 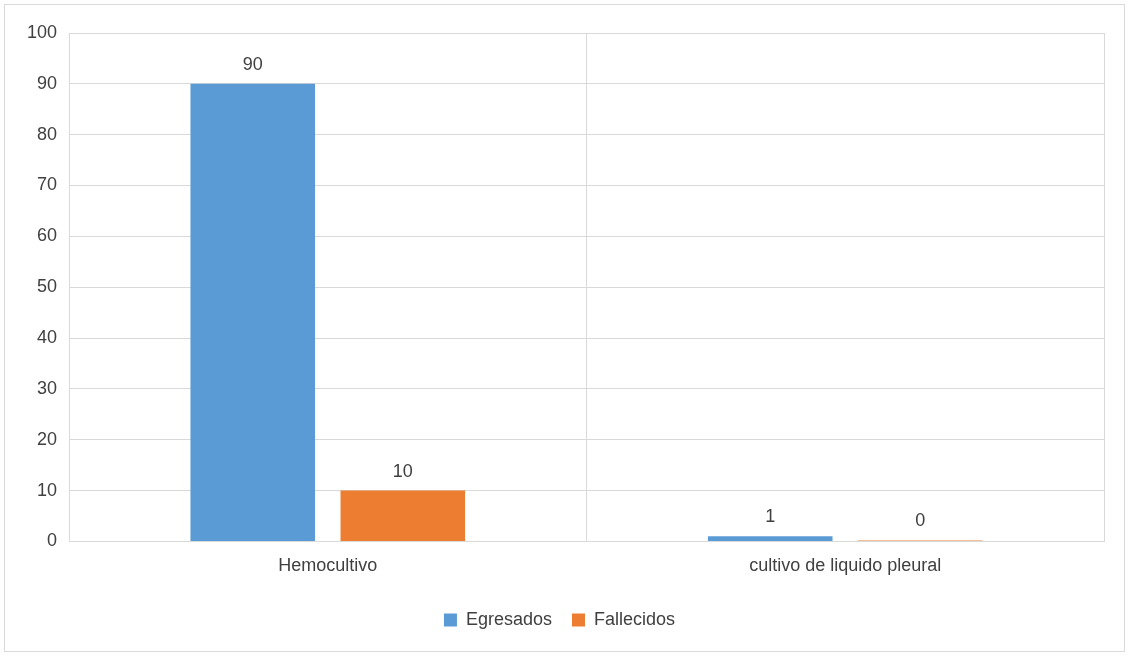 What do you see at coordinates (47, 235) in the screenshot?
I see `y-tick-label: 60` at bounding box center [47, 235].